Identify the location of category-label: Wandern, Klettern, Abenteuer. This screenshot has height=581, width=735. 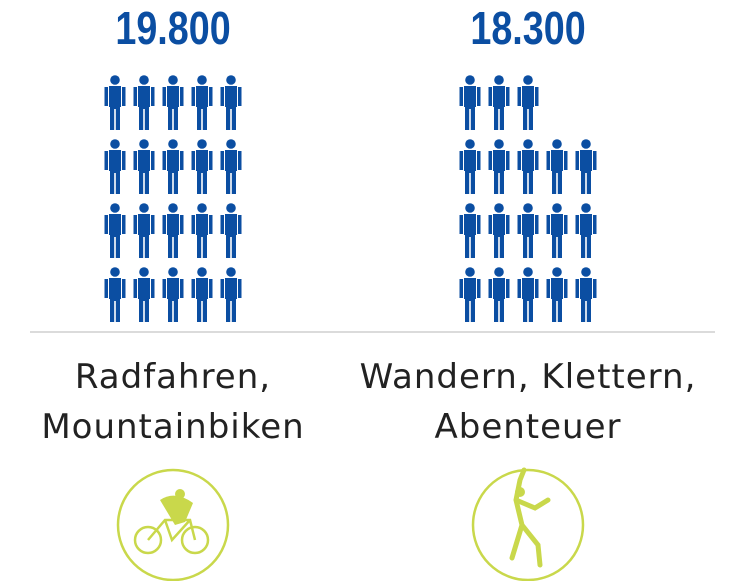
(528, 402).